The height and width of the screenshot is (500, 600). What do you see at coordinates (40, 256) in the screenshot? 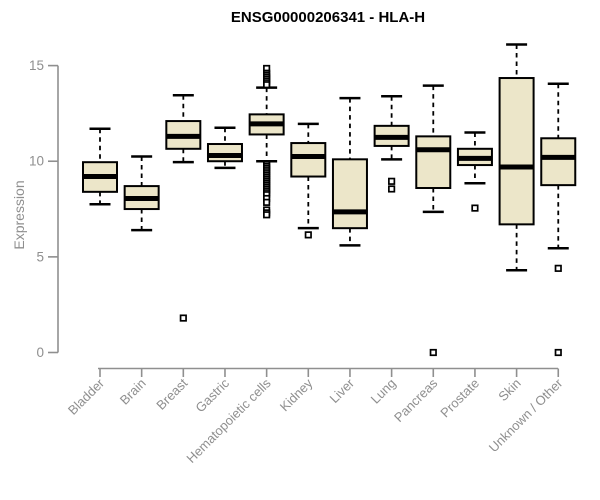
I see `y-tick-label: 5` at bounding box center [40, 256].